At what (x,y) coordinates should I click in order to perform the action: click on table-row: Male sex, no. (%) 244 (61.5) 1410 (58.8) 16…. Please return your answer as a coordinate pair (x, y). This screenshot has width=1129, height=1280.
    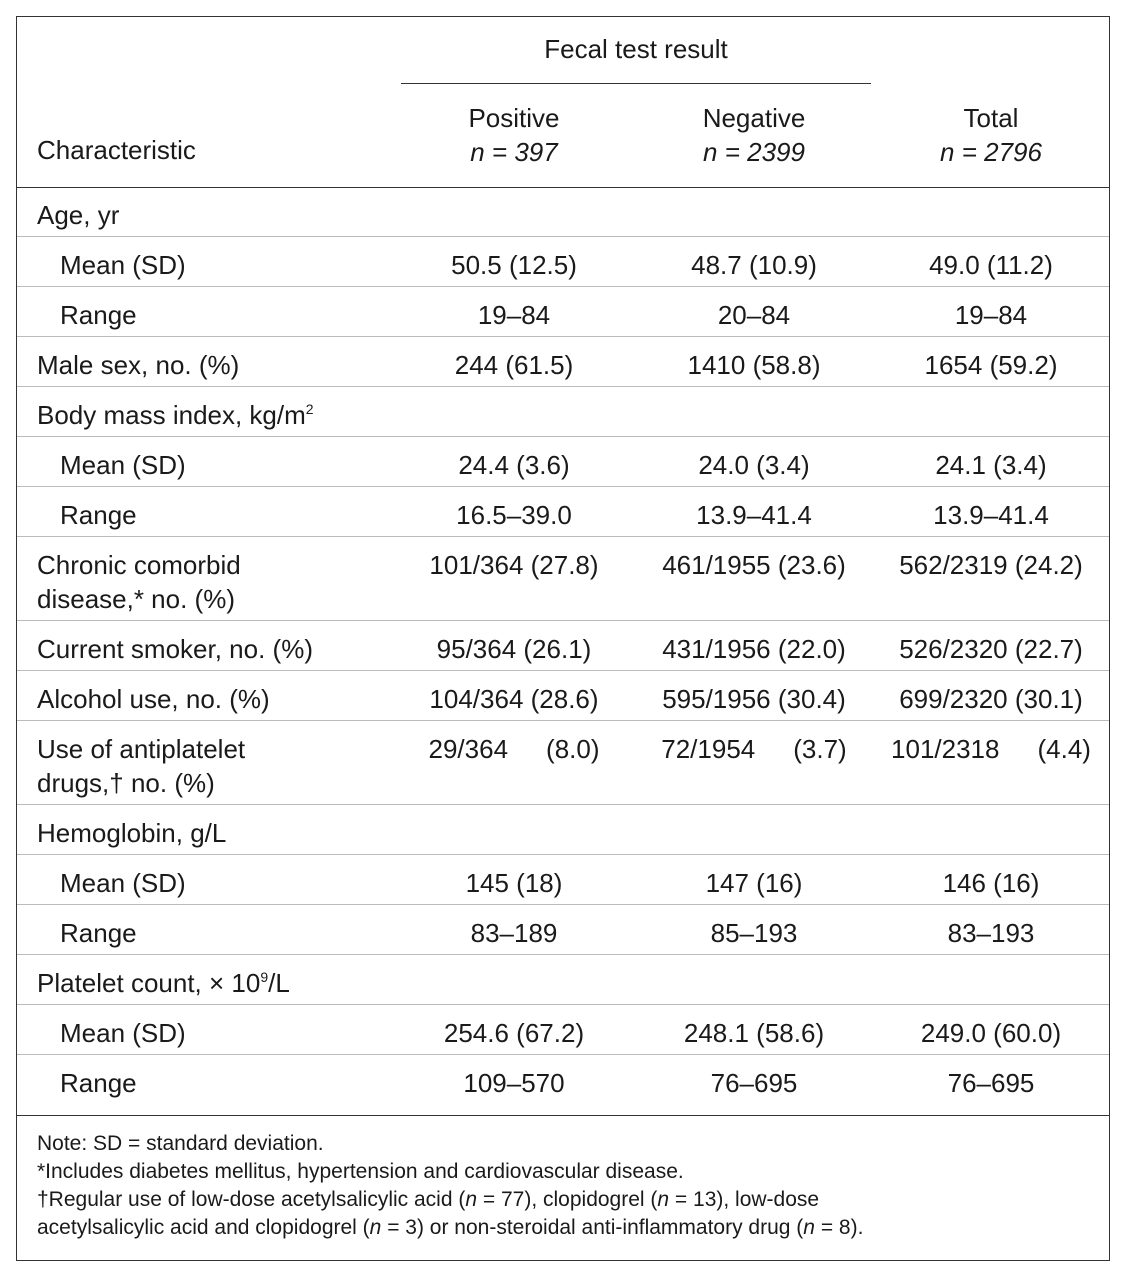
    Looking at the image, I should click on (563, 362).